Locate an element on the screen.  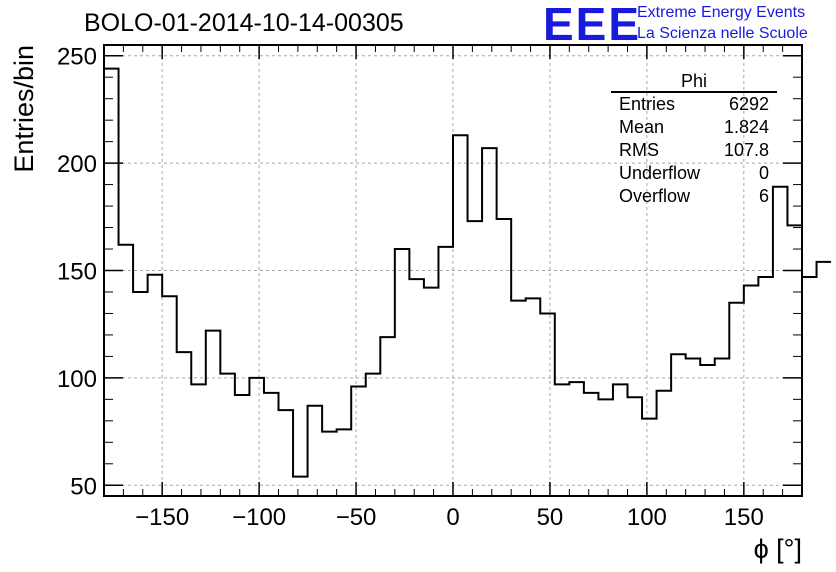
x-axis-label: ϕ [°] is located at coordinates (778, 549).